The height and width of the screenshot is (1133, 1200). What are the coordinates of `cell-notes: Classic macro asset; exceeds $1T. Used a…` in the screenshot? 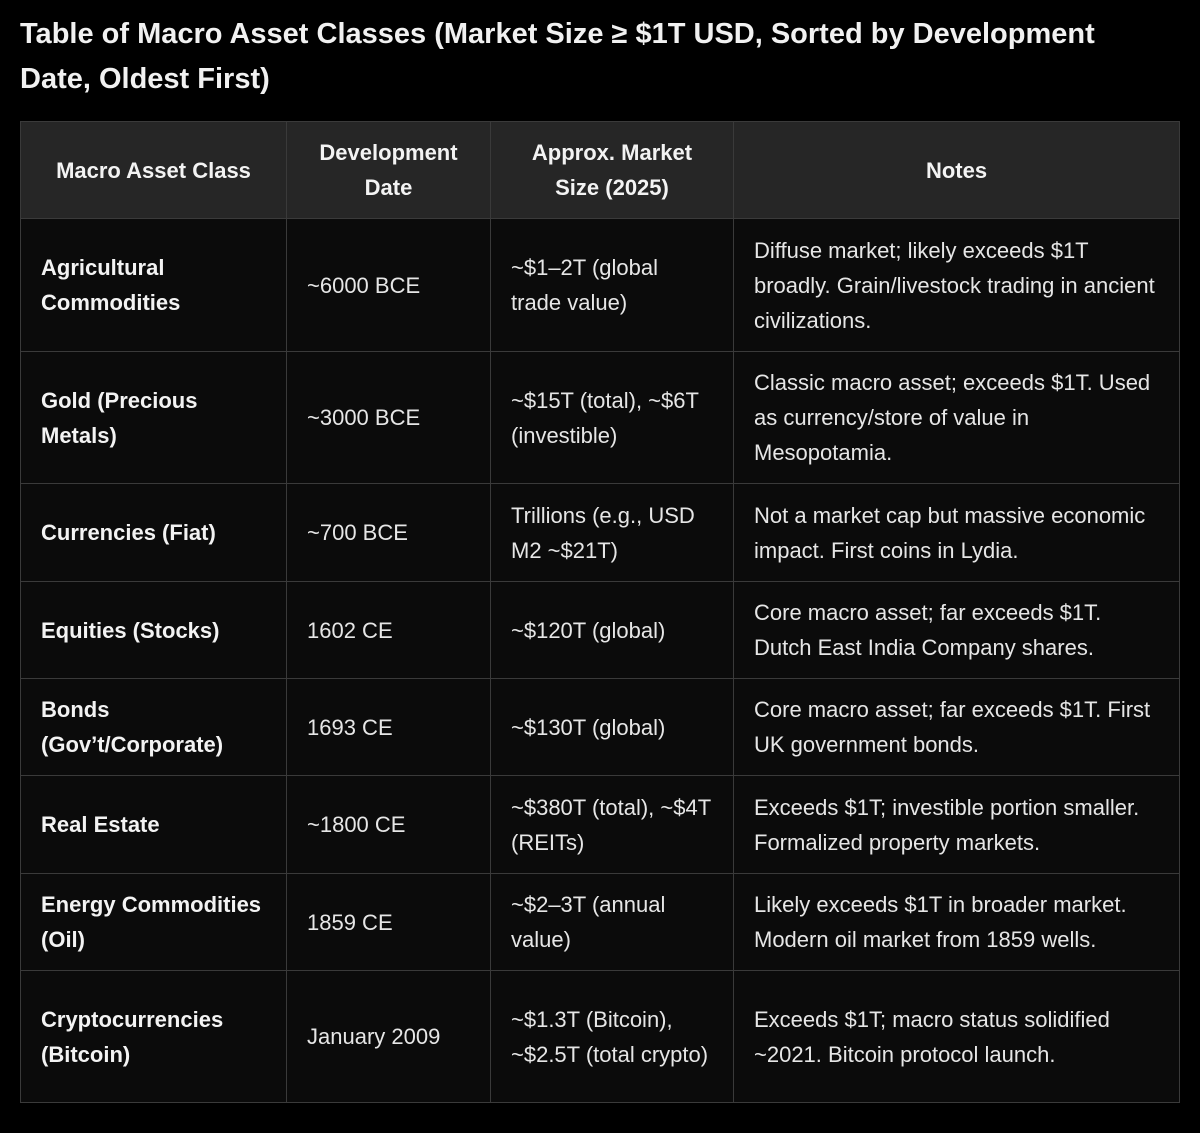 It's located at (956, 417).